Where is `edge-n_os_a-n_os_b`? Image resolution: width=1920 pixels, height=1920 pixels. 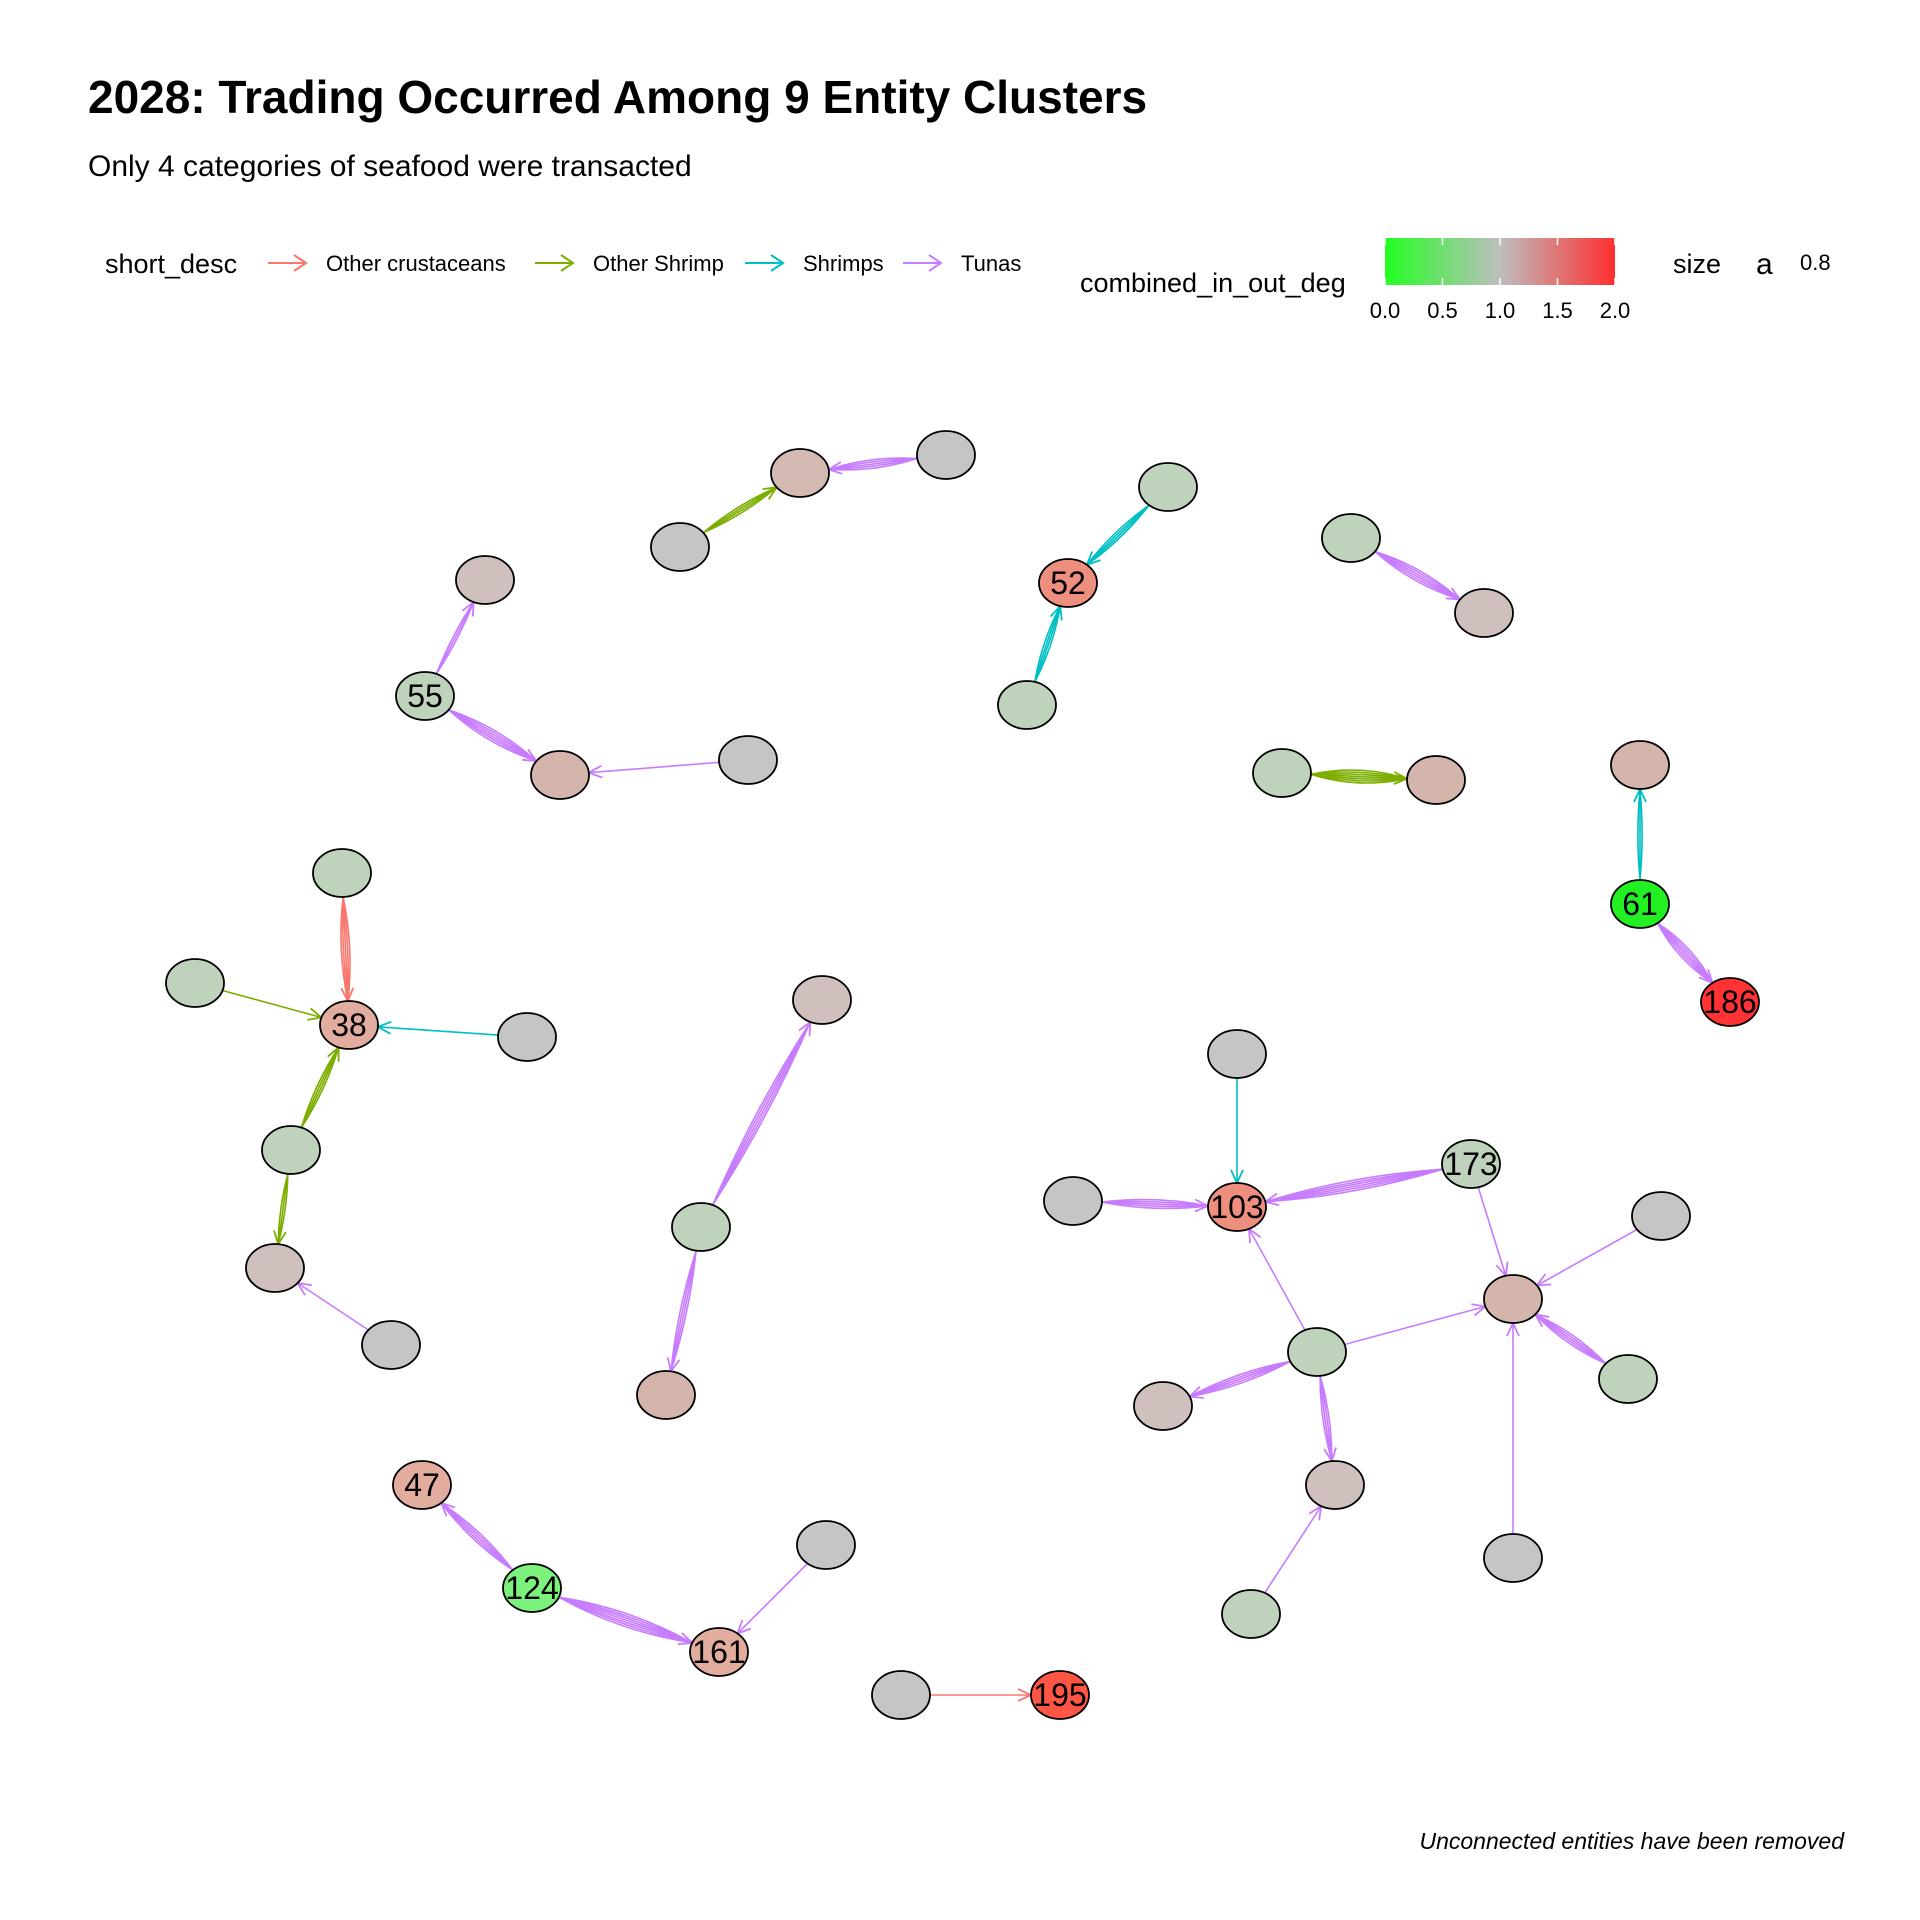 edge-n_os_a-n_os_b is located at coordinates (1360, 777).